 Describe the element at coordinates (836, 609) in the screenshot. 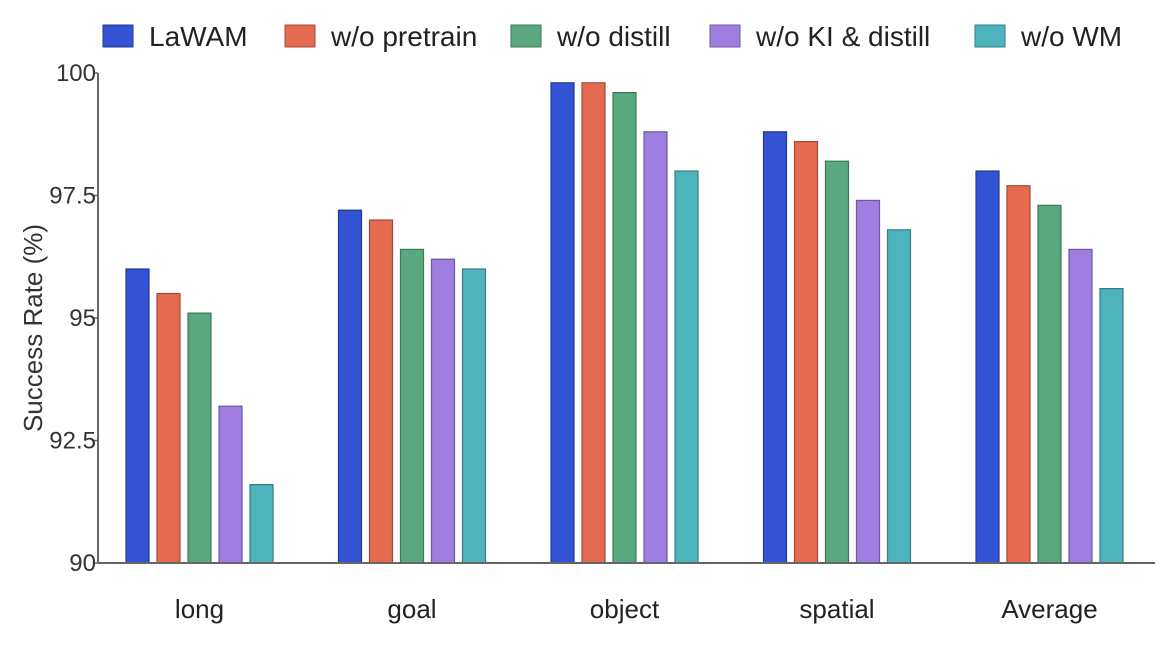

I see `x-category-label: spatial` at that location.